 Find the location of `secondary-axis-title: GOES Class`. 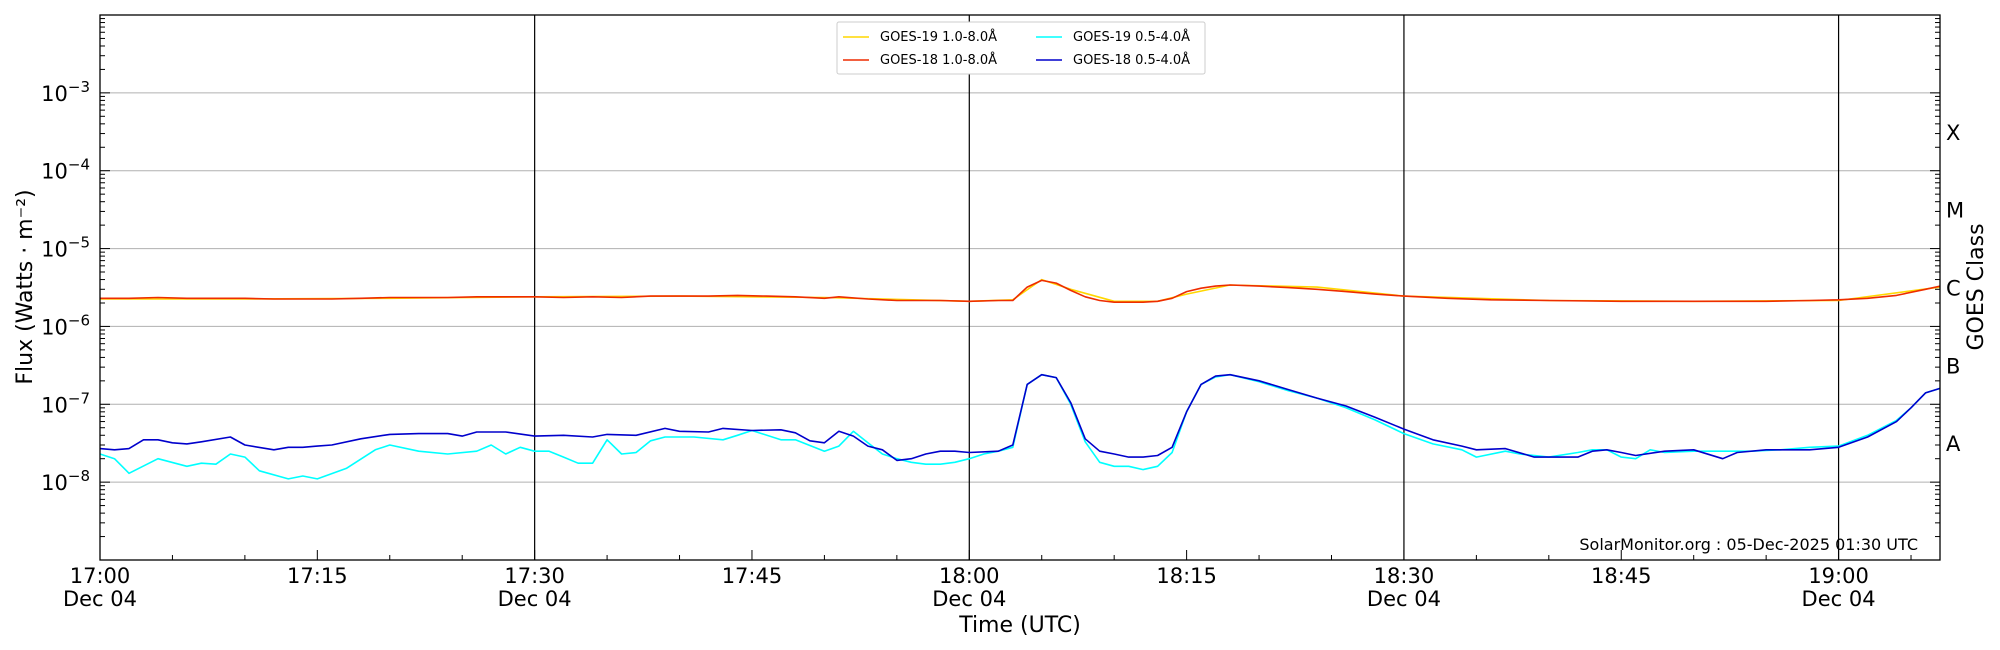

secondary-axis-title: GOES Class is located at coordinates (1976, 286).